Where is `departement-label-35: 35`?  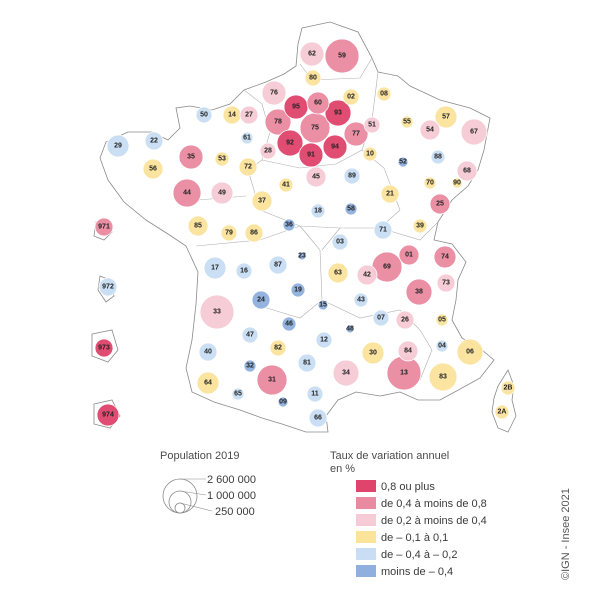 departement-label-35: 35 is located at coordinates (191, 157).